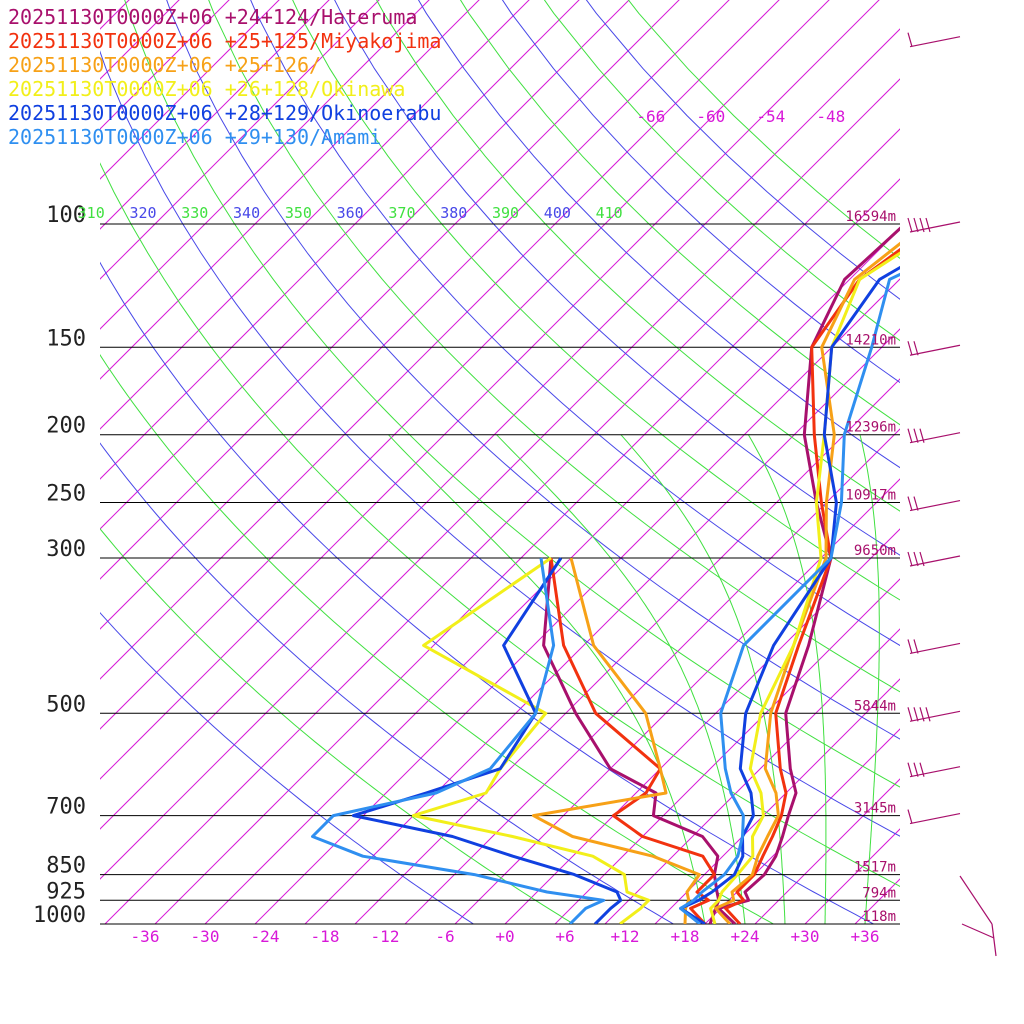  What do you see at coordinates (870, 496) in the screenshot?
I see `height-label-250: 10917m` at bounding box center [870, 496].